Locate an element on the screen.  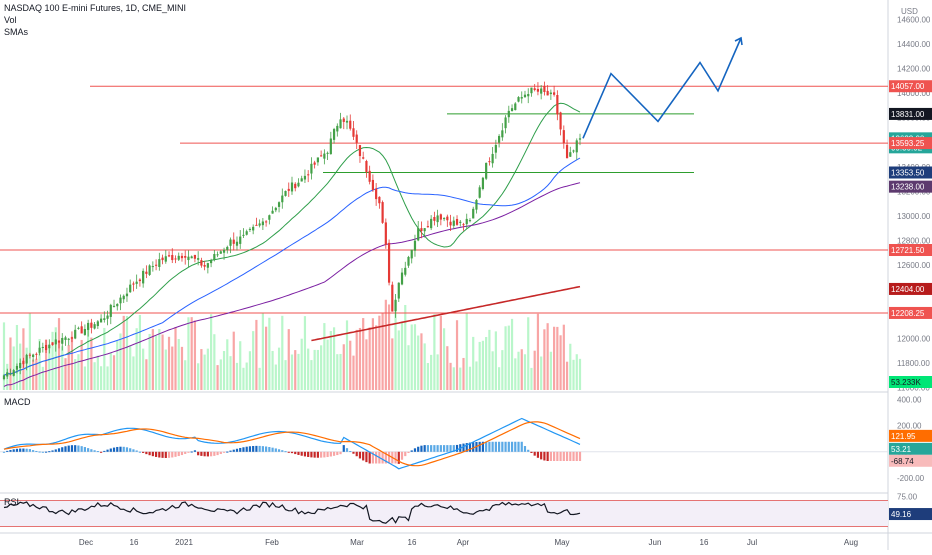
time-tick-label: May is located at coordinates (561, 542).